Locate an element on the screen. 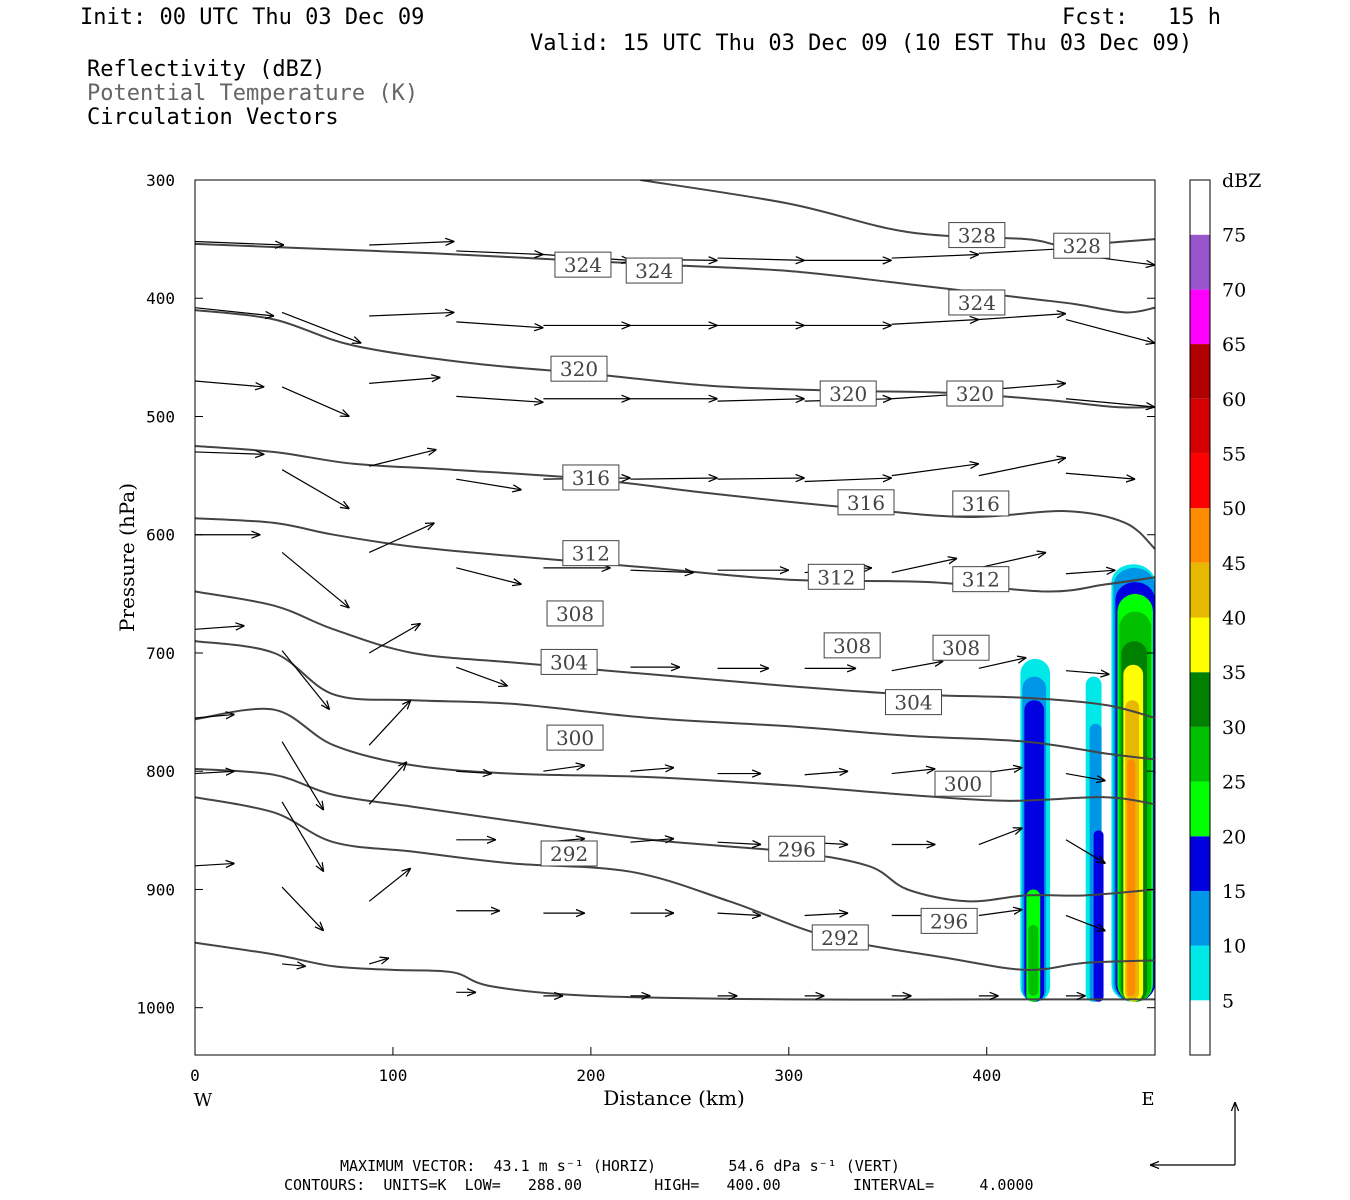 The width and height of the screenshot is (1350, 1200). colorbar-level: 25 is located at coordinates (1234, 783).